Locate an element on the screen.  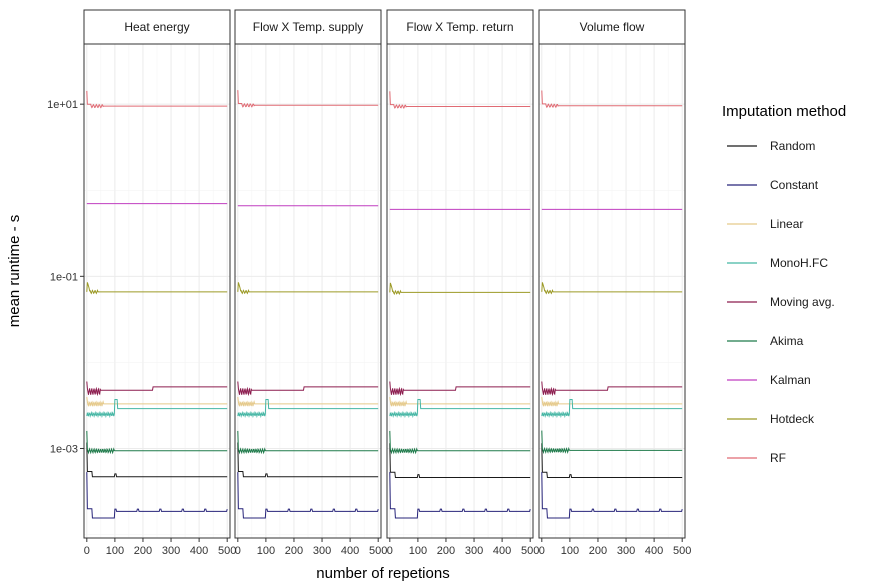
strip-label: Flow X Temp. supply is located at coordinates (308, 27).